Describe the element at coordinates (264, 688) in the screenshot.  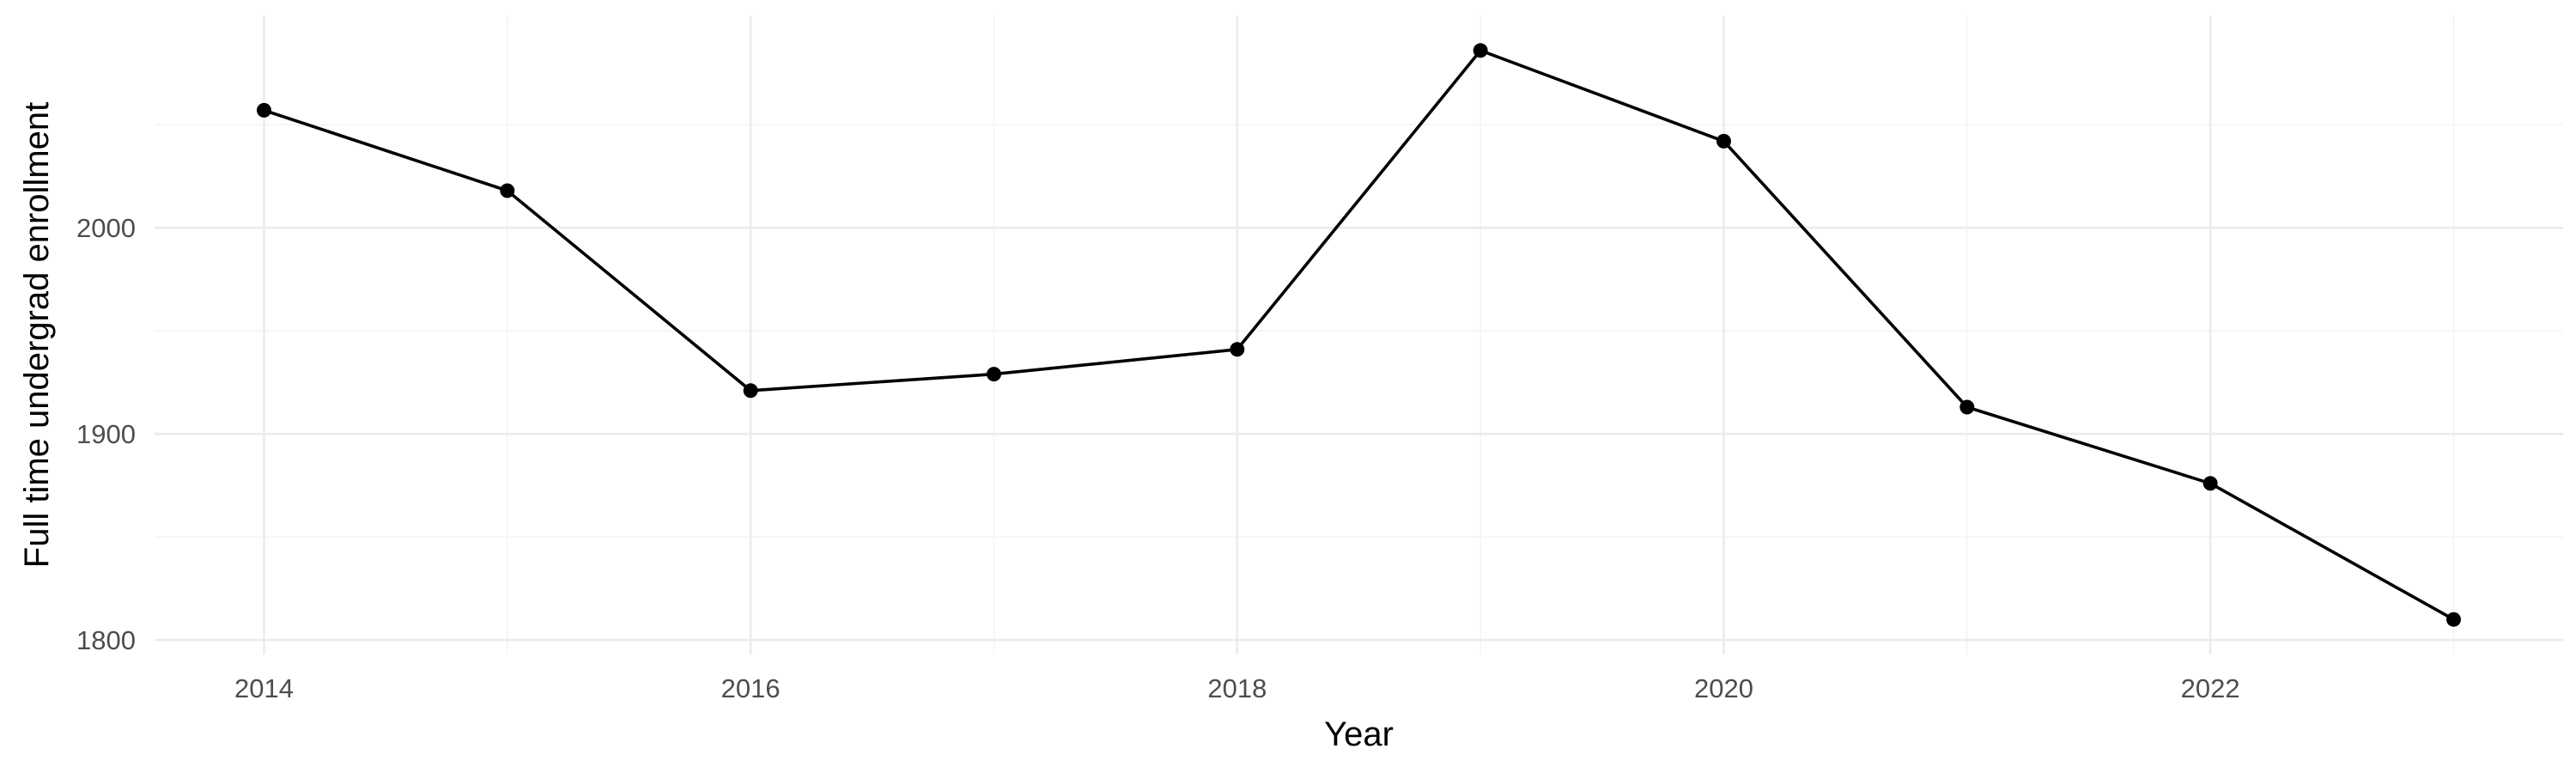
I see `x-tick-label: 2014` at that location.